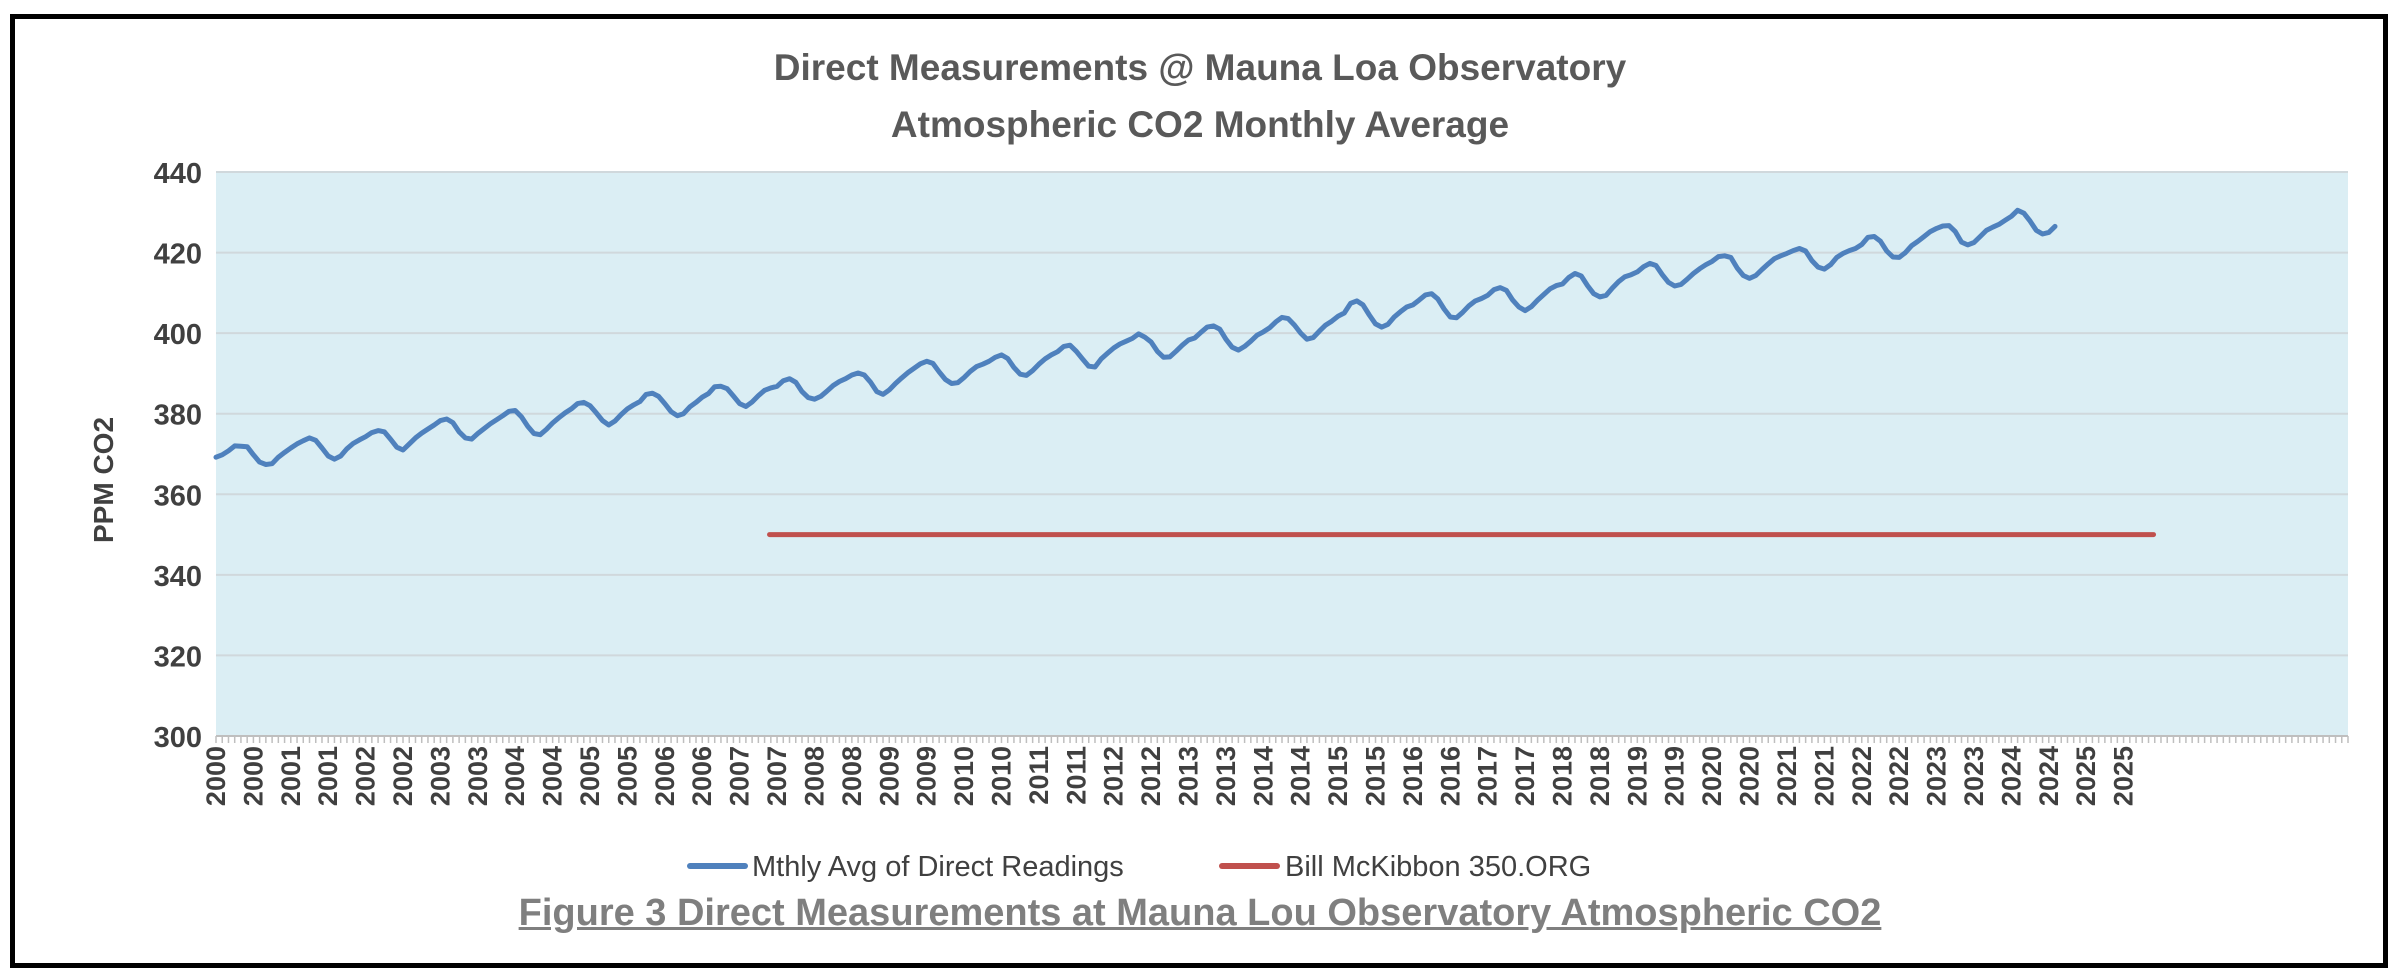 This screenshot has width=2400, height=979. What do you see at coordinates (178, 657) in the screenshot?
I see `y-tick-label: 320` at bounding box center [178, 657].